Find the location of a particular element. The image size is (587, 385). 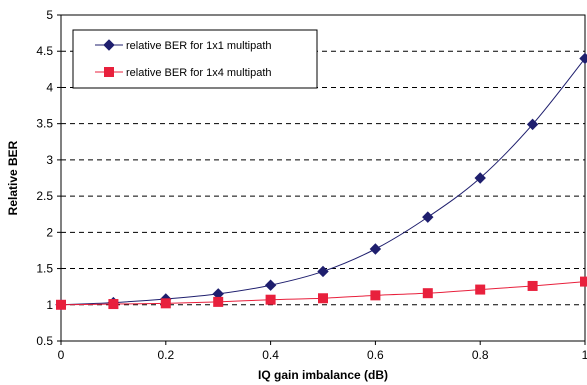

x-tick-label: 0.8 is located at coordinates (480, 355).